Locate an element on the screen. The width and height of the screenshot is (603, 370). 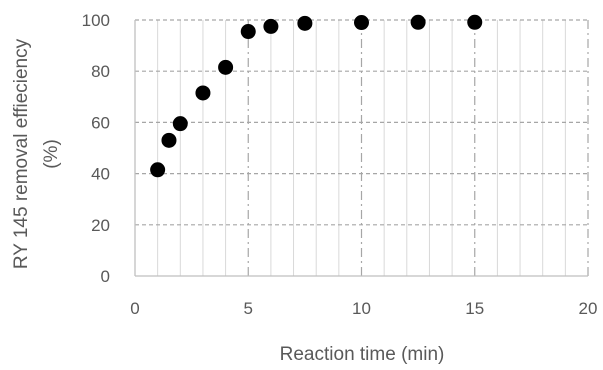
x-tick-label: 0 is located at coordinates (134, 308).